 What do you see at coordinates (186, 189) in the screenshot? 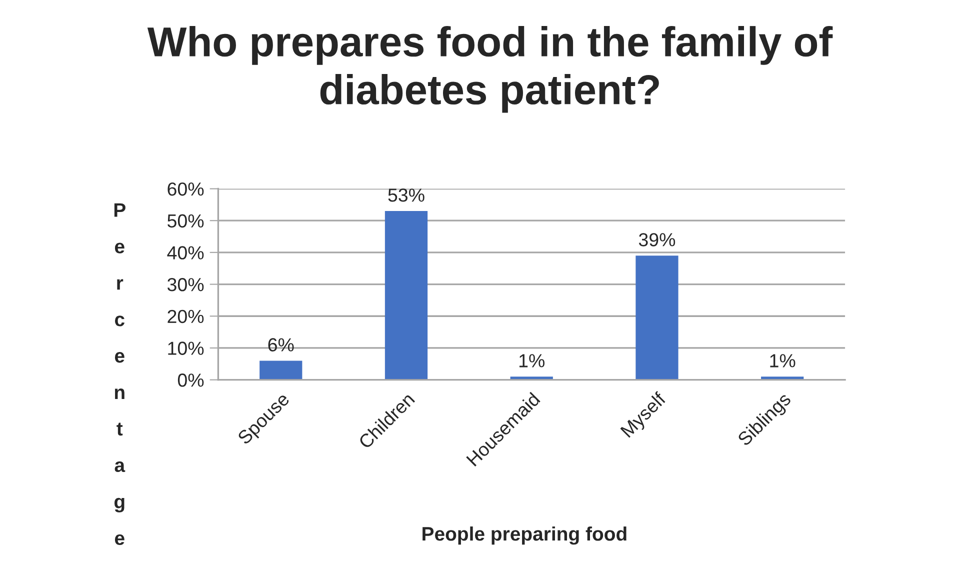
I see `y-tick-label: 60%` at bounding box center [186, 189].